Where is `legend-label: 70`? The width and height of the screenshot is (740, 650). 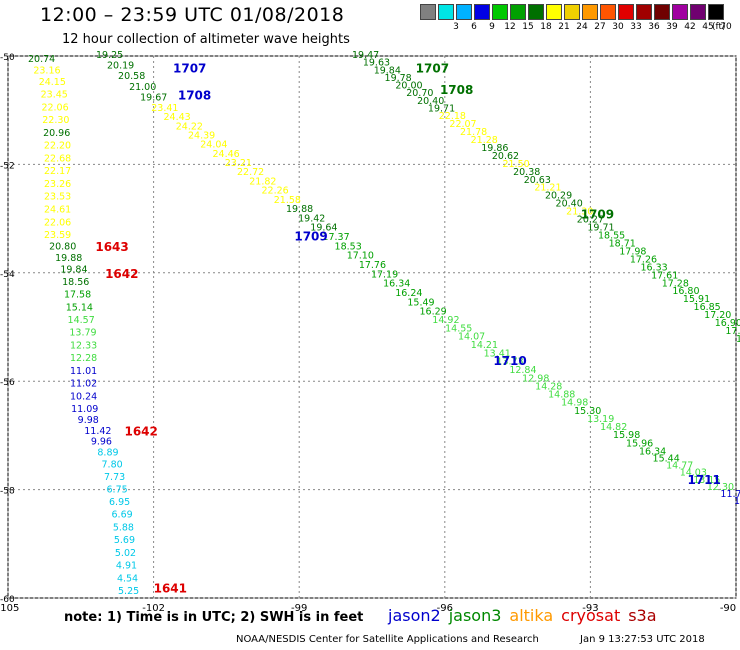 legend-label: 70 is located at coordinates (726, 27).